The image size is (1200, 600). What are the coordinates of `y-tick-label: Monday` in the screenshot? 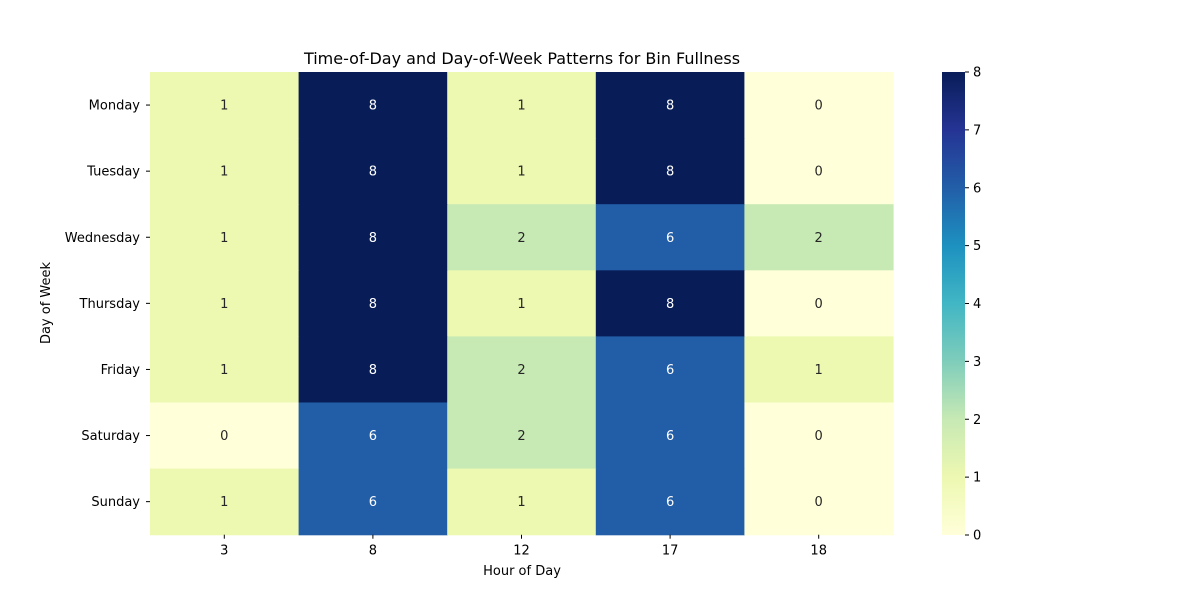 It's located at (115, 106).